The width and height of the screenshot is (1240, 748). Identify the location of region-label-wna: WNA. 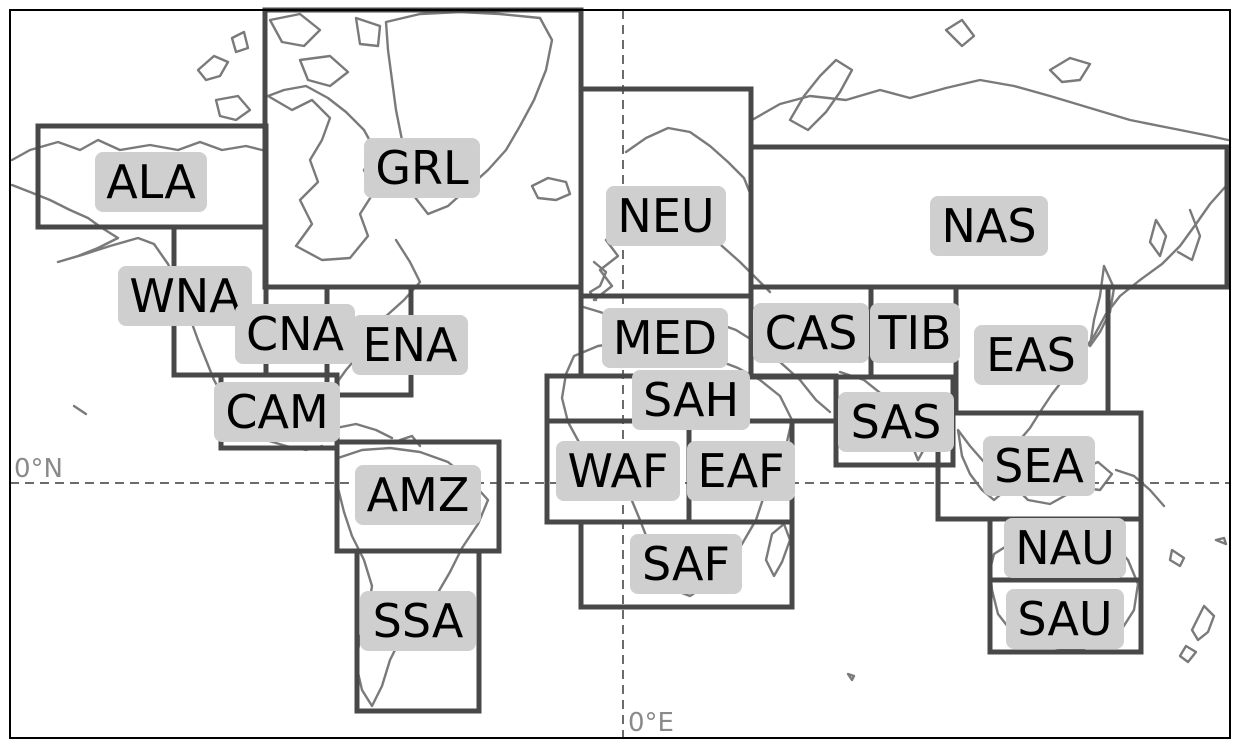
(185, 296).